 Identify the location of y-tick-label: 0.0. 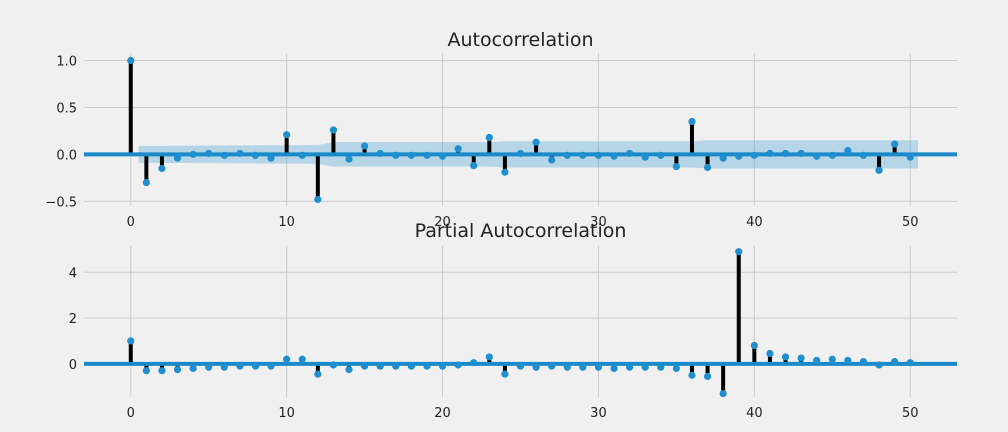
(66, 155).